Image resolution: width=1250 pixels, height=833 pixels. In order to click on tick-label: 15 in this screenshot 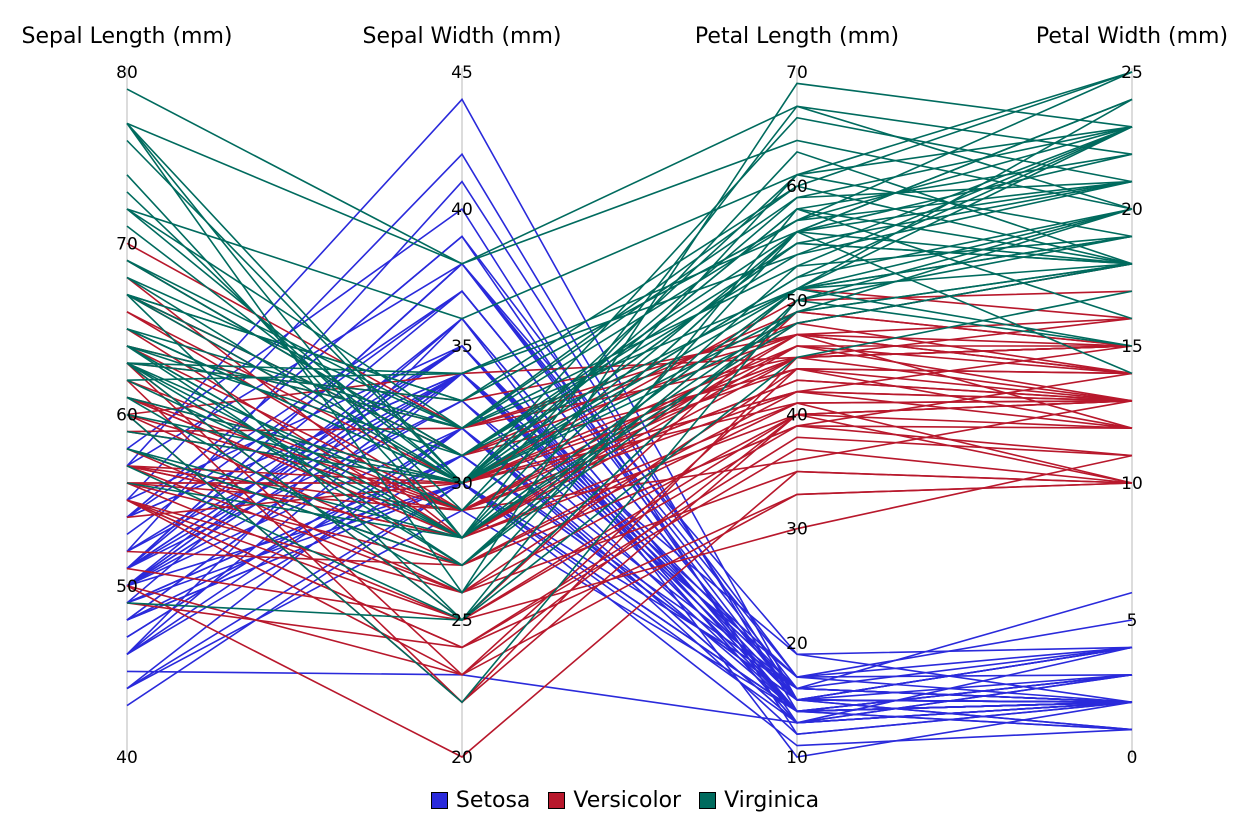, I will do `click(1132, 347)`.